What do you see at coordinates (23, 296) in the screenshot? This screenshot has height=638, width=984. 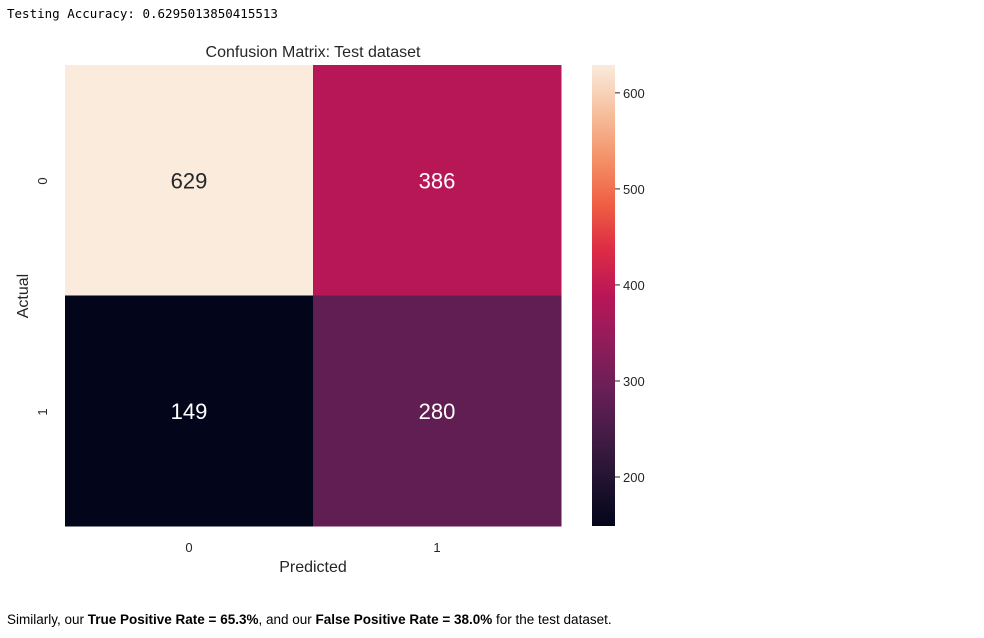 I see `y-axis-label: Actual` at bounding box center [23, 296].